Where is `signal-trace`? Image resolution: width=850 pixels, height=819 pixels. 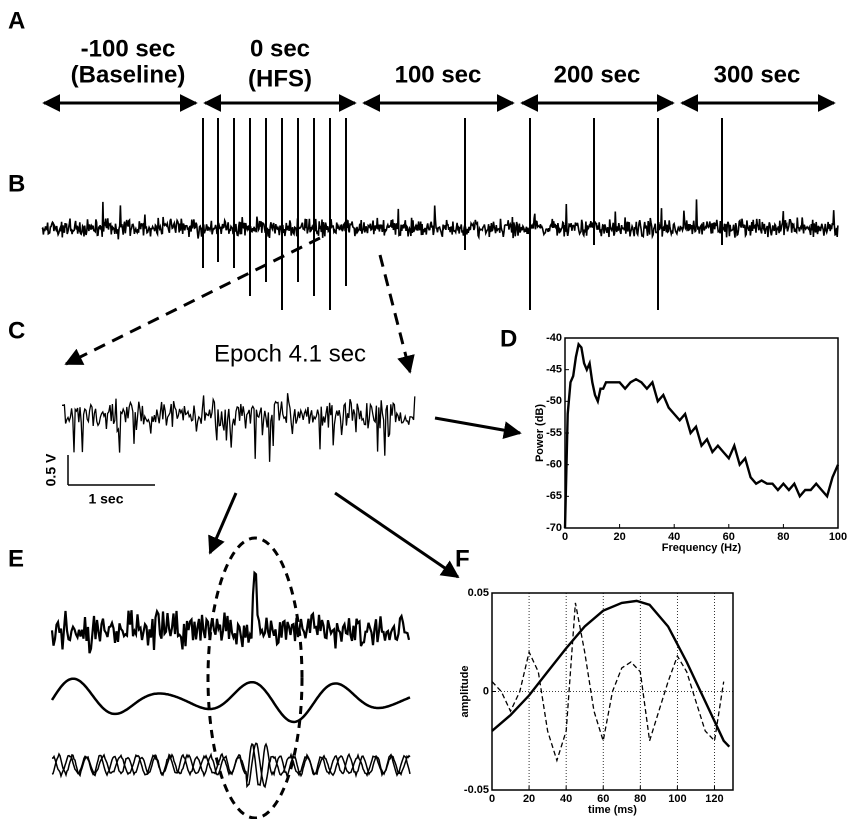 signal-trace is located at coordinates (440, 220).